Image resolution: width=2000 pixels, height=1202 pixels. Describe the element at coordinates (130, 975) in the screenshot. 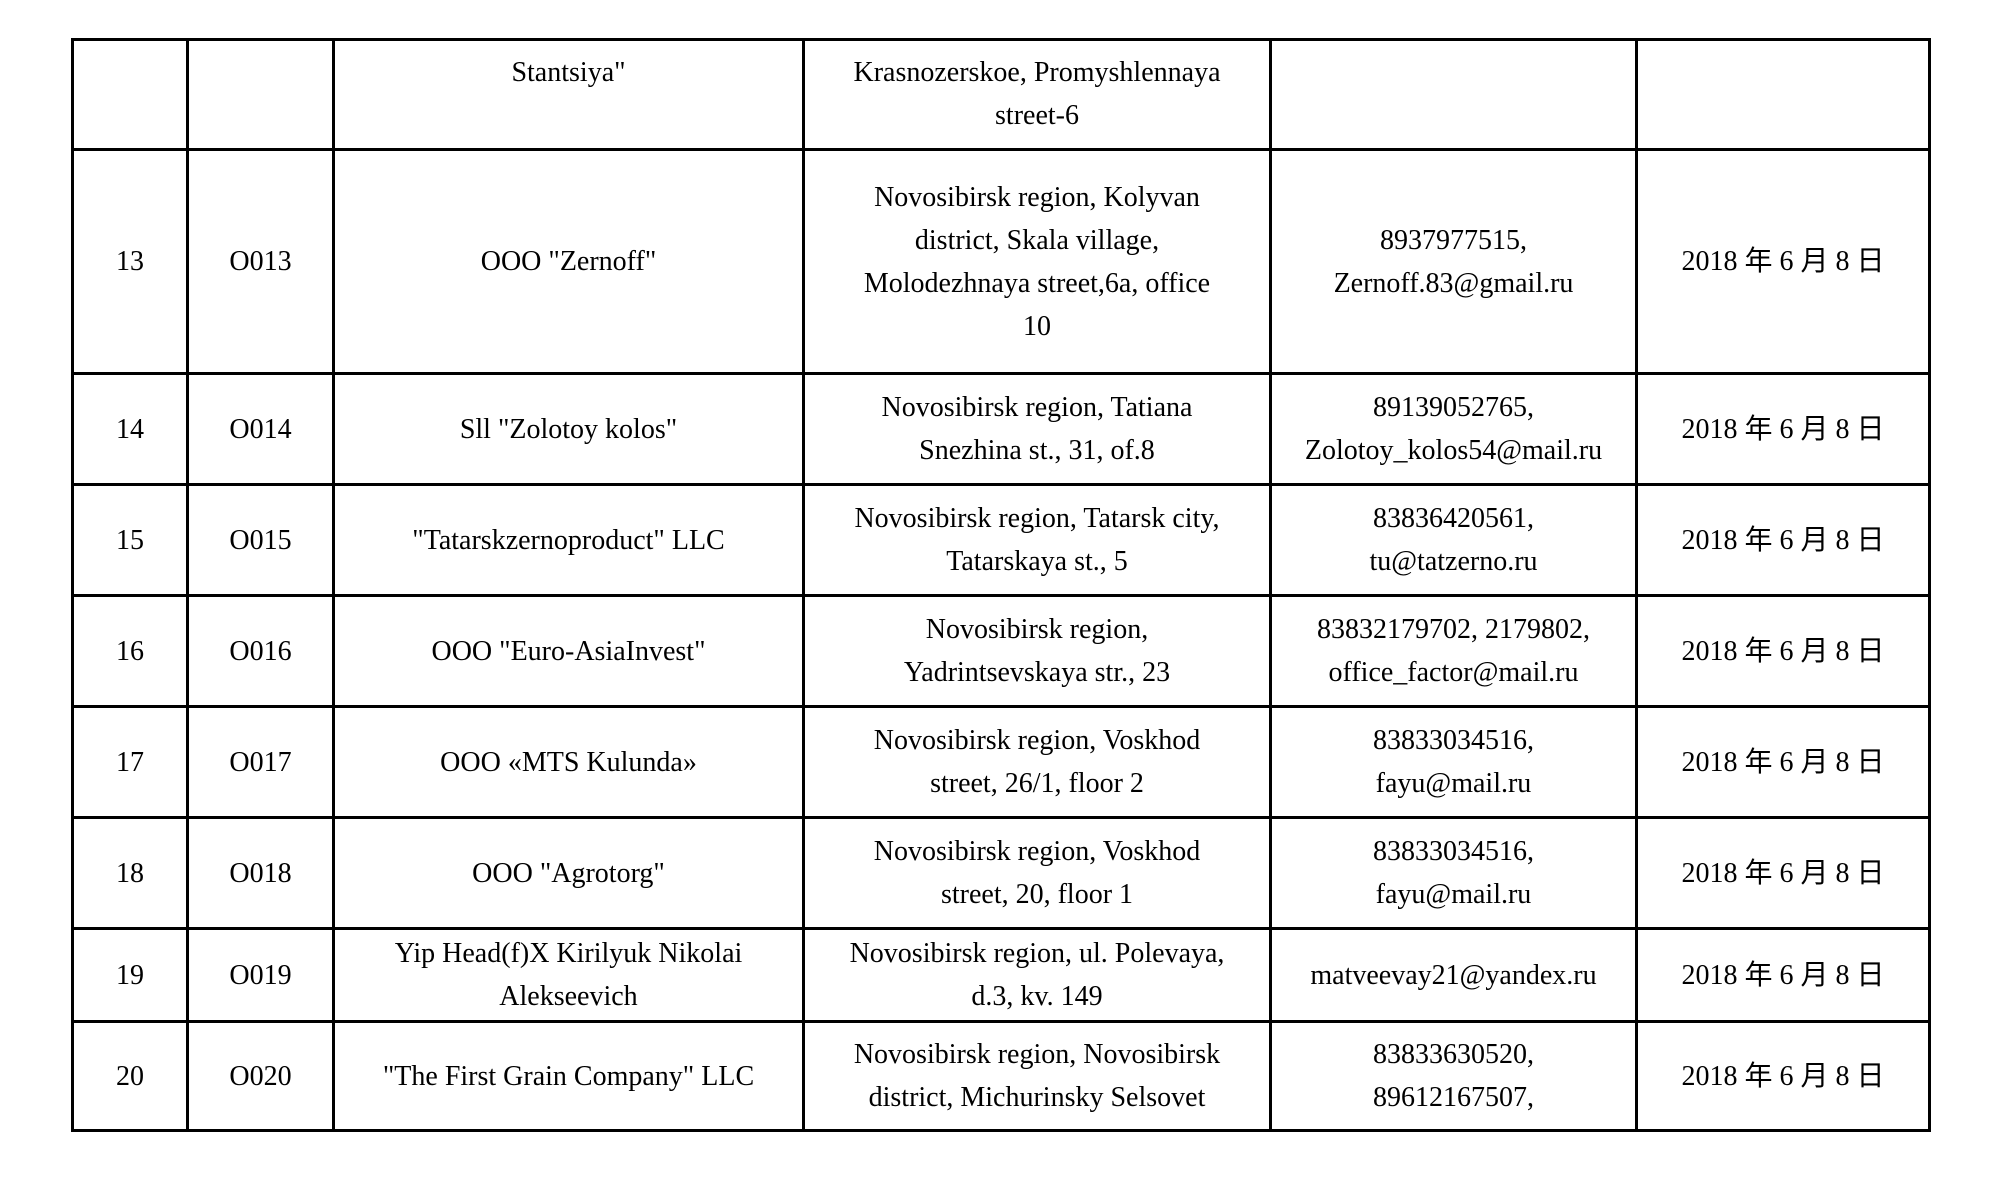

I see `row-number-cell: 19` at that location.